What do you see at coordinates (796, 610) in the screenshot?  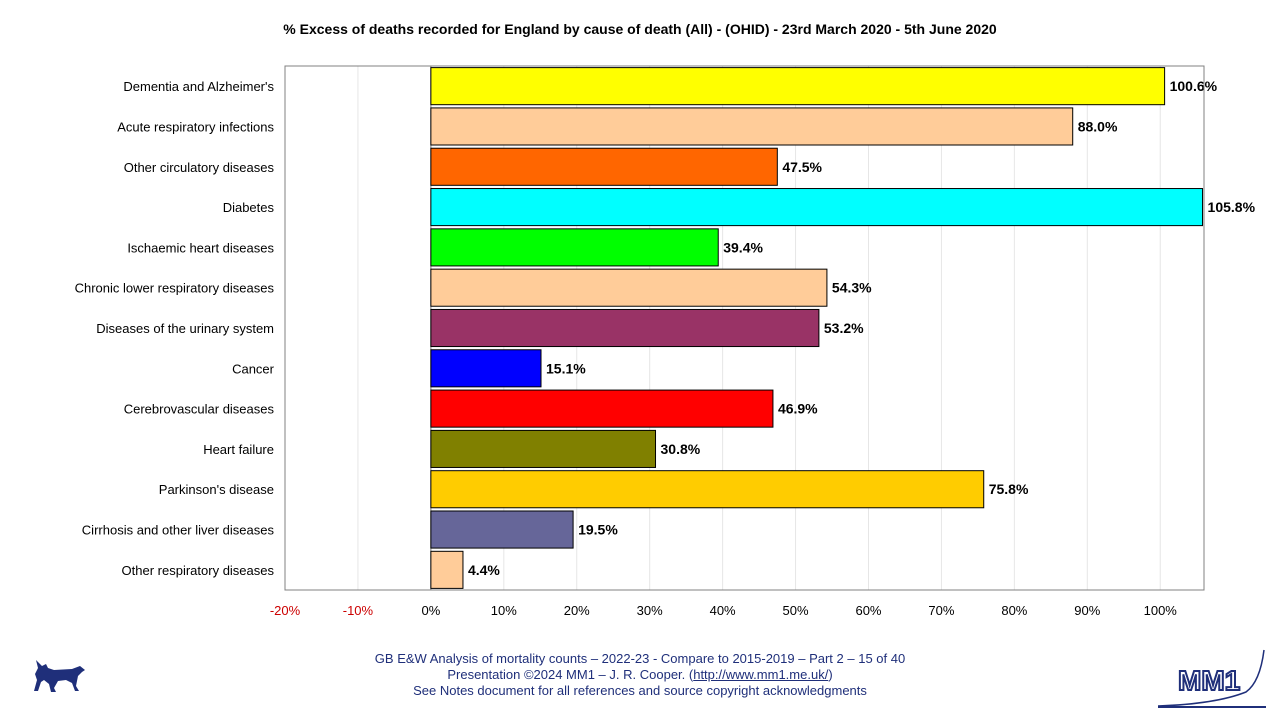 I see `x-tick-label: 50%` at bounding box center [796, 610].